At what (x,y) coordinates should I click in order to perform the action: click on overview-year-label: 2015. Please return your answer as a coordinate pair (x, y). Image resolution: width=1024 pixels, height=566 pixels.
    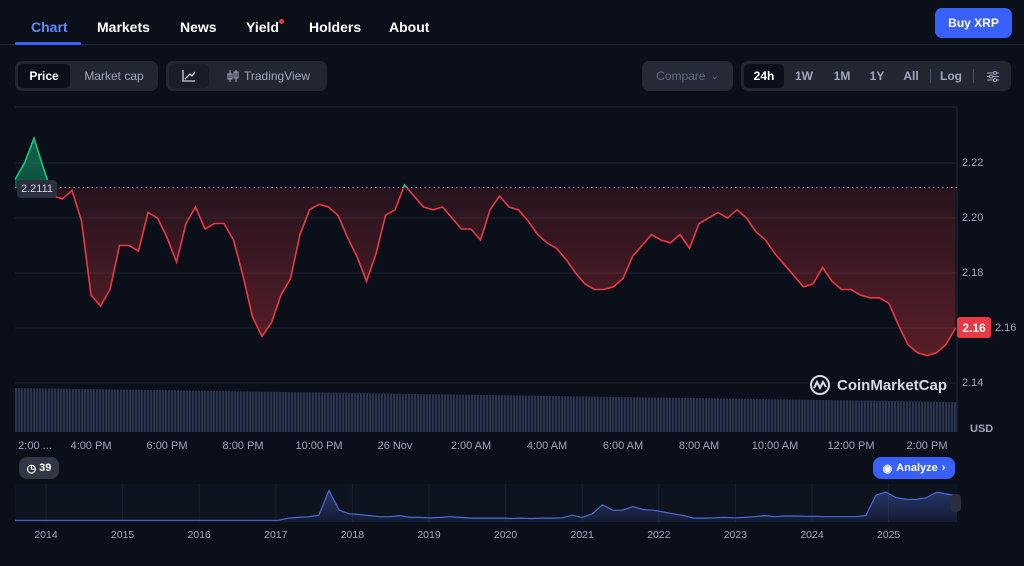
    Looking at the image, I should click on (122, 535).